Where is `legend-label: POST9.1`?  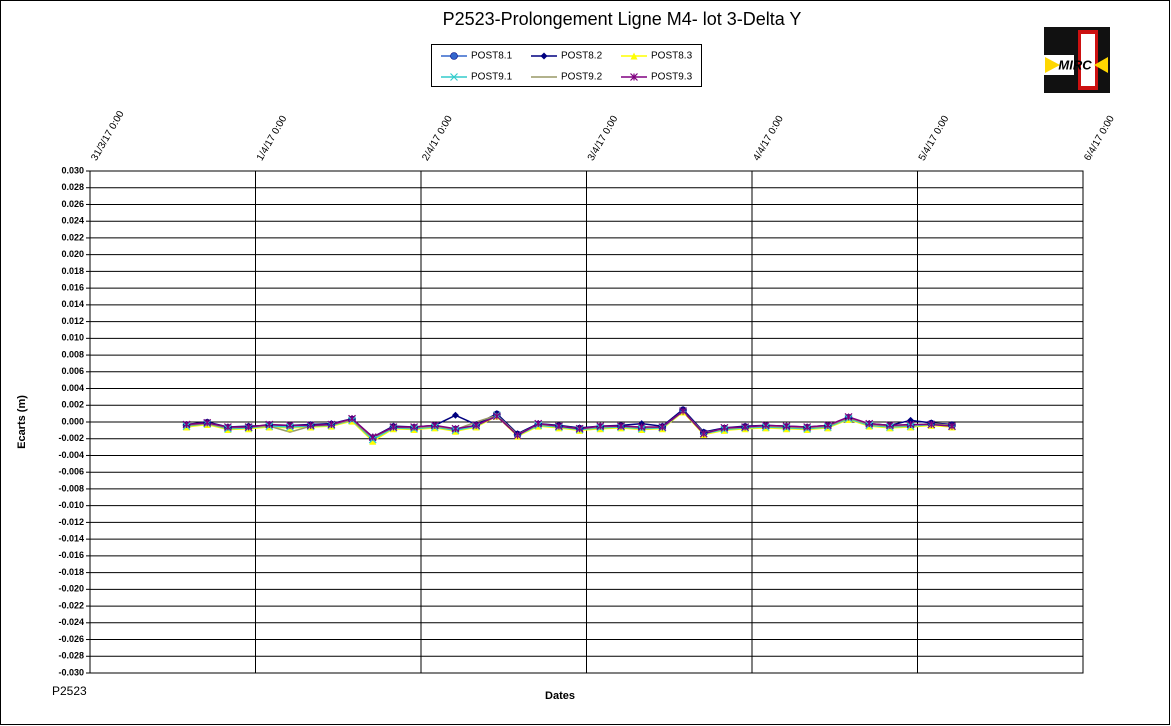 legend-label: POST9.1 is located at coordinates (492, 77).